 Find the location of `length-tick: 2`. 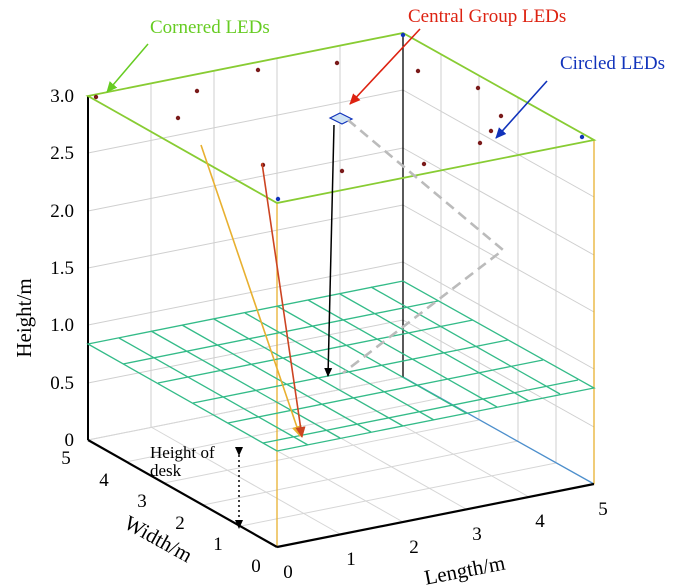

length-tick: 2 is located at coordinates (414, 547).